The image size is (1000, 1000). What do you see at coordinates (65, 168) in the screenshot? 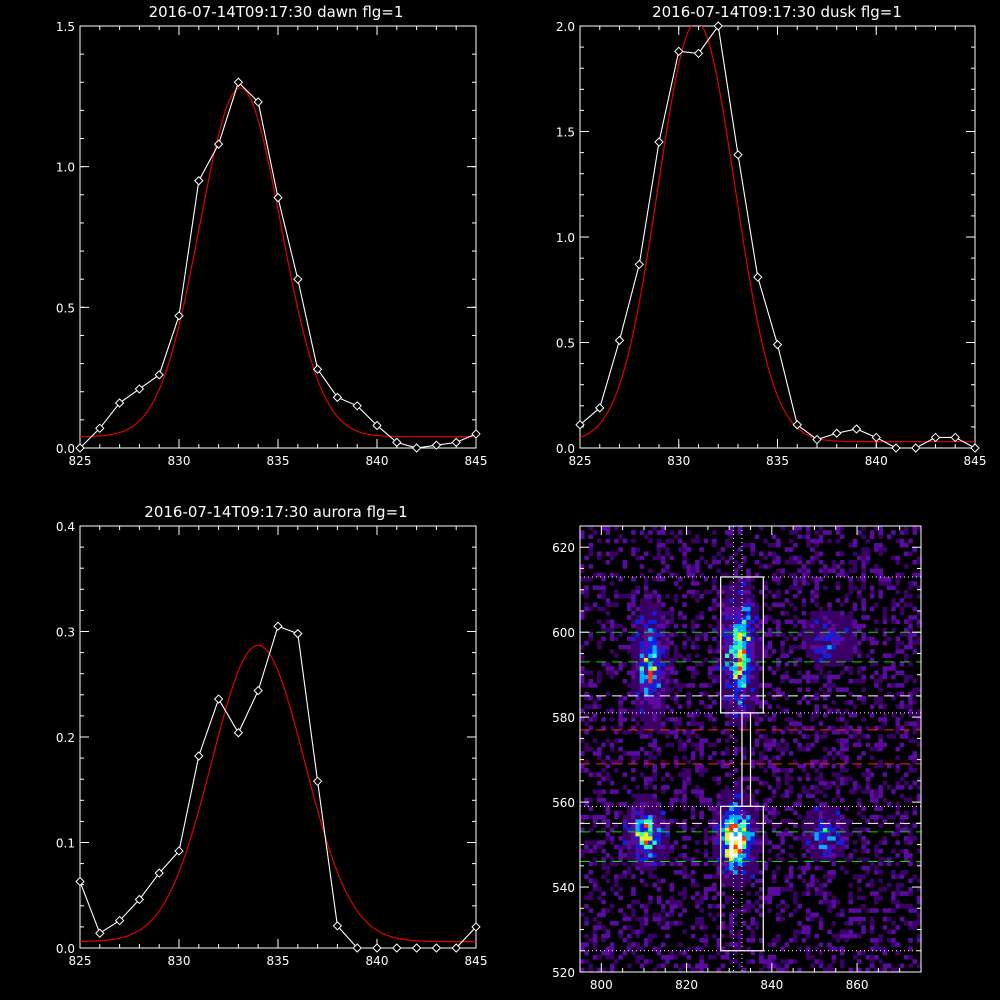
I see `dawn-y-tick-label: 1.0` at bounding box center [65, 168].